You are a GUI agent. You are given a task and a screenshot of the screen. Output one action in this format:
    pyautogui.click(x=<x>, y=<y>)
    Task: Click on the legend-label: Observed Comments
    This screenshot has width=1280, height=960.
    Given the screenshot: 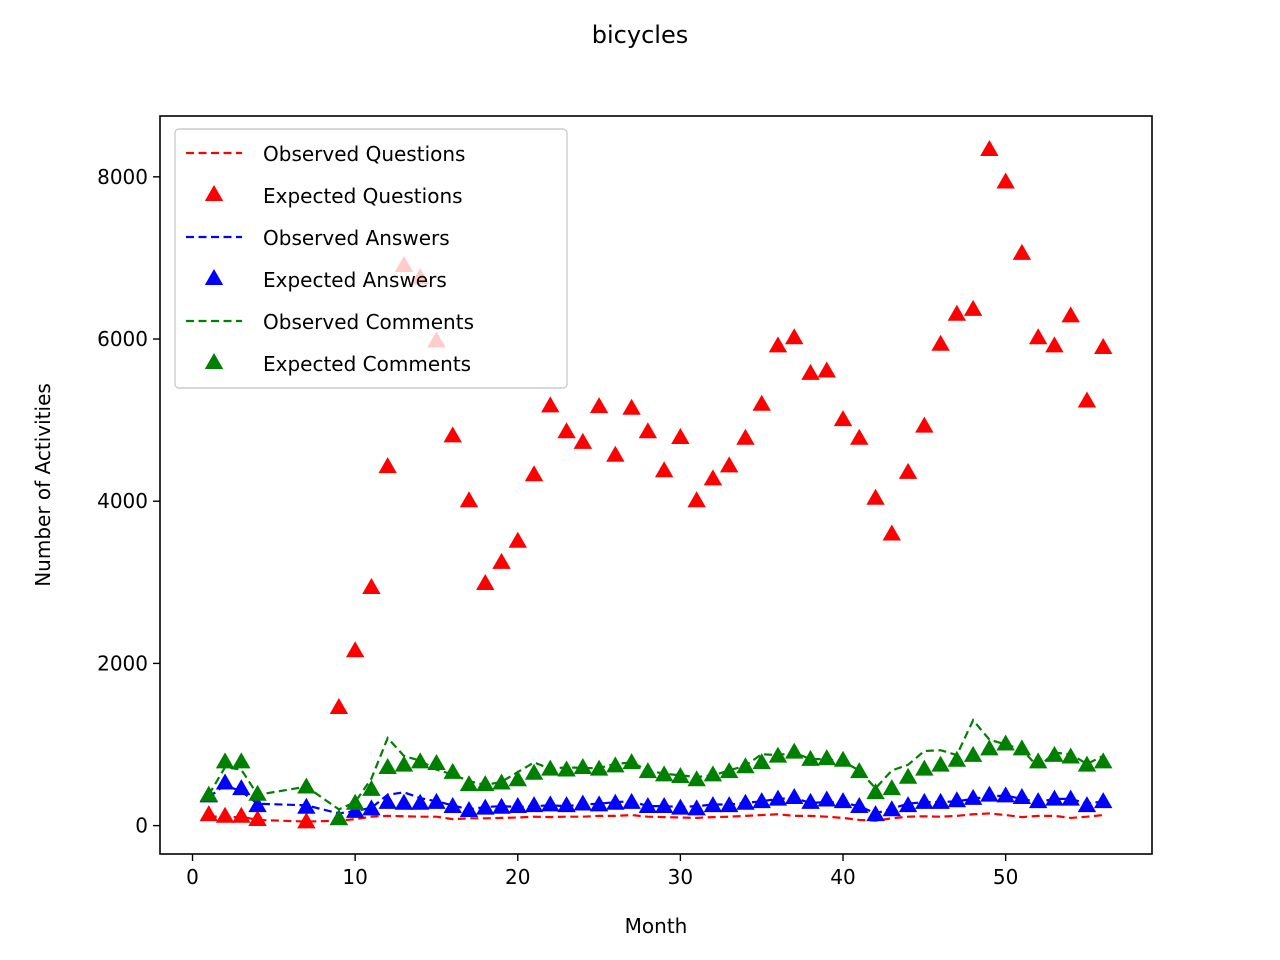 What is the action you would take?
    pyautogui.click(x=368, y=322)
    